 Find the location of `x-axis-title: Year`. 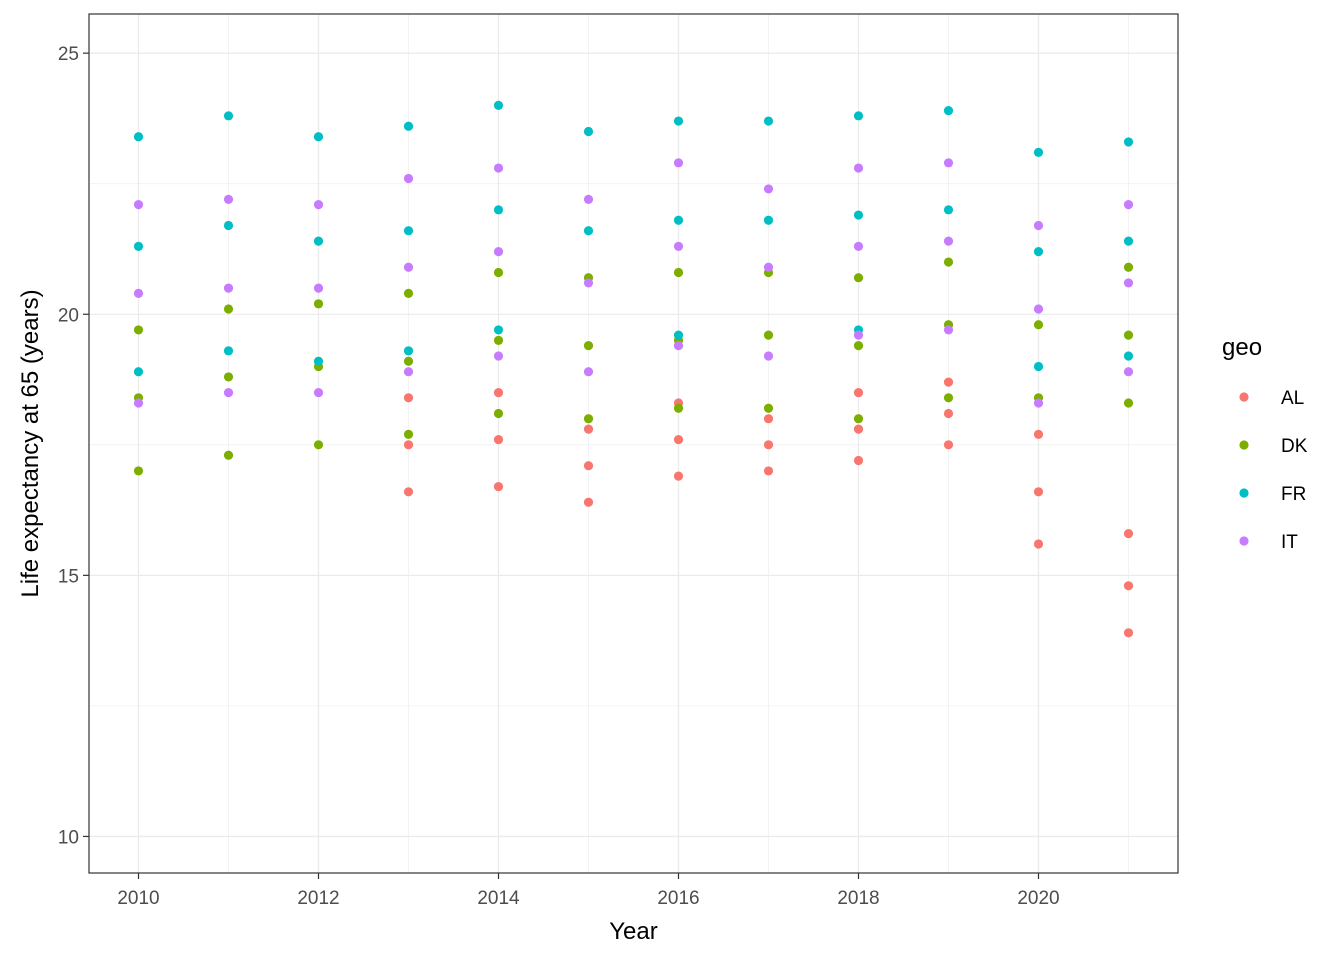

x-axis-title: Year is located at coordinates (633, 931).